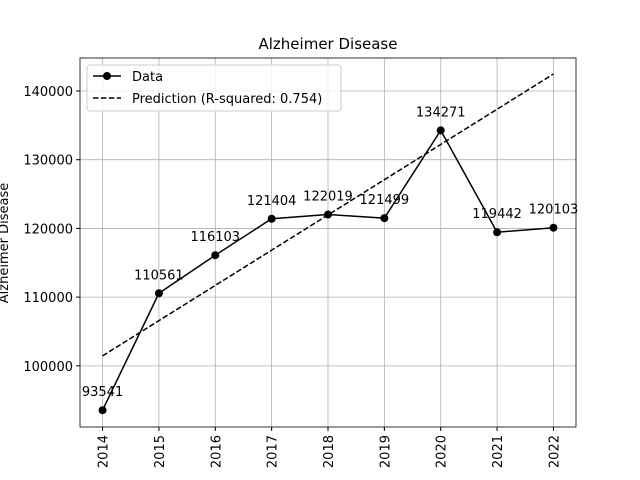 Image resolution: width=640 pixels, height=480 pixels. What do you see at coordinates (497, 214) in the screenshot?
I see `data-label: 119442` at bounding box center [497, 214].